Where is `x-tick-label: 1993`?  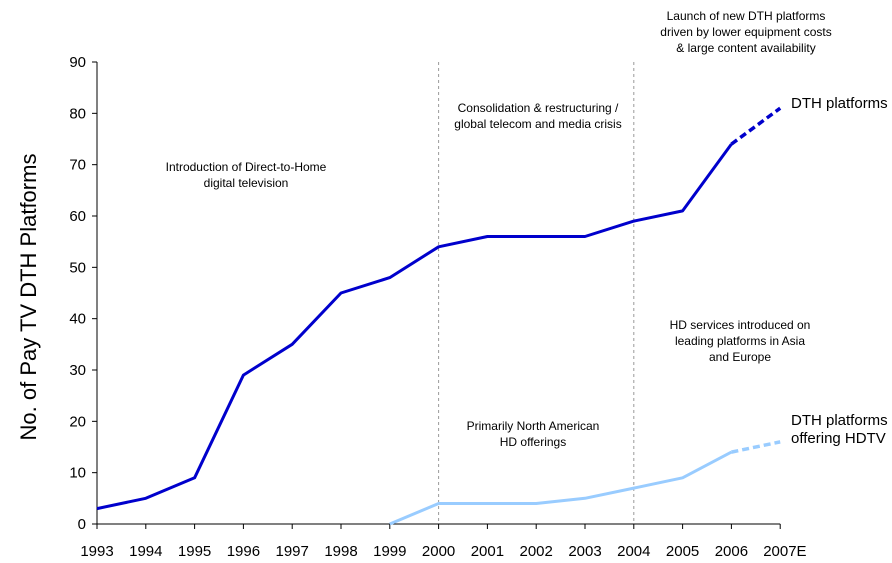 x-tick-label: 1993 is located at coordinates (96, 551).